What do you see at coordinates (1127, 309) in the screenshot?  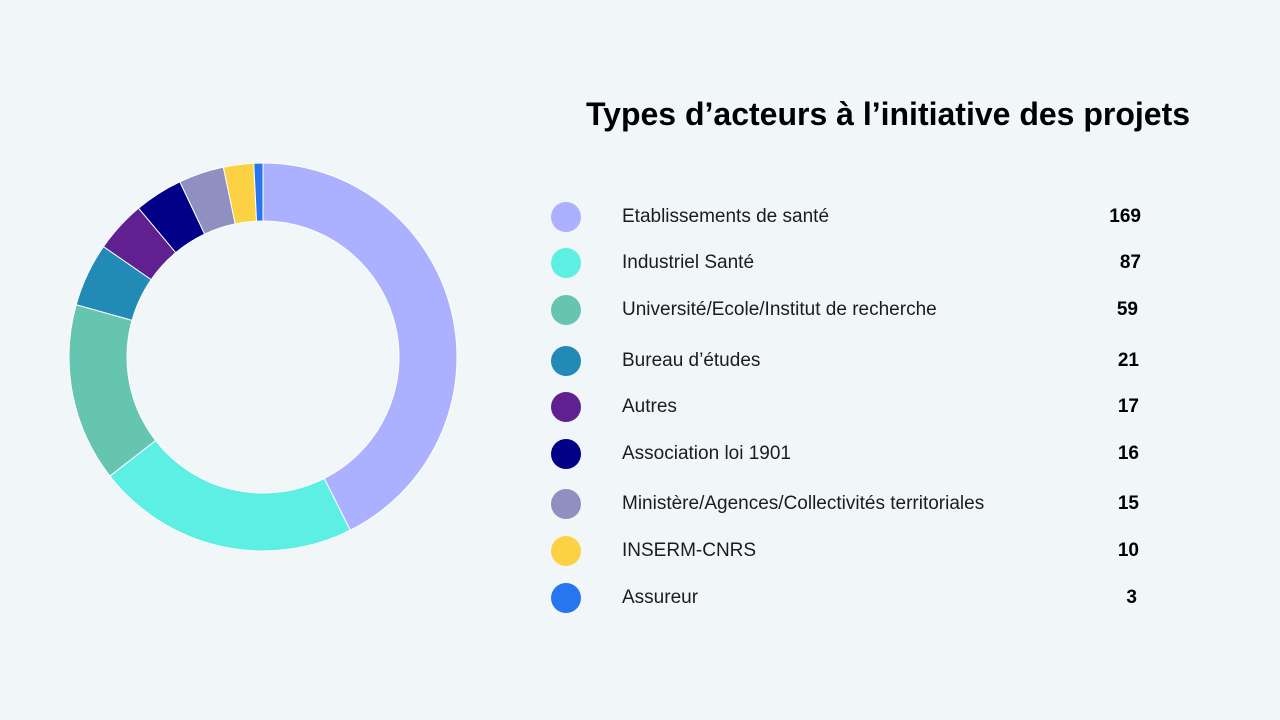 I see `legend-value: 59` at bounding box center [1127, 309].